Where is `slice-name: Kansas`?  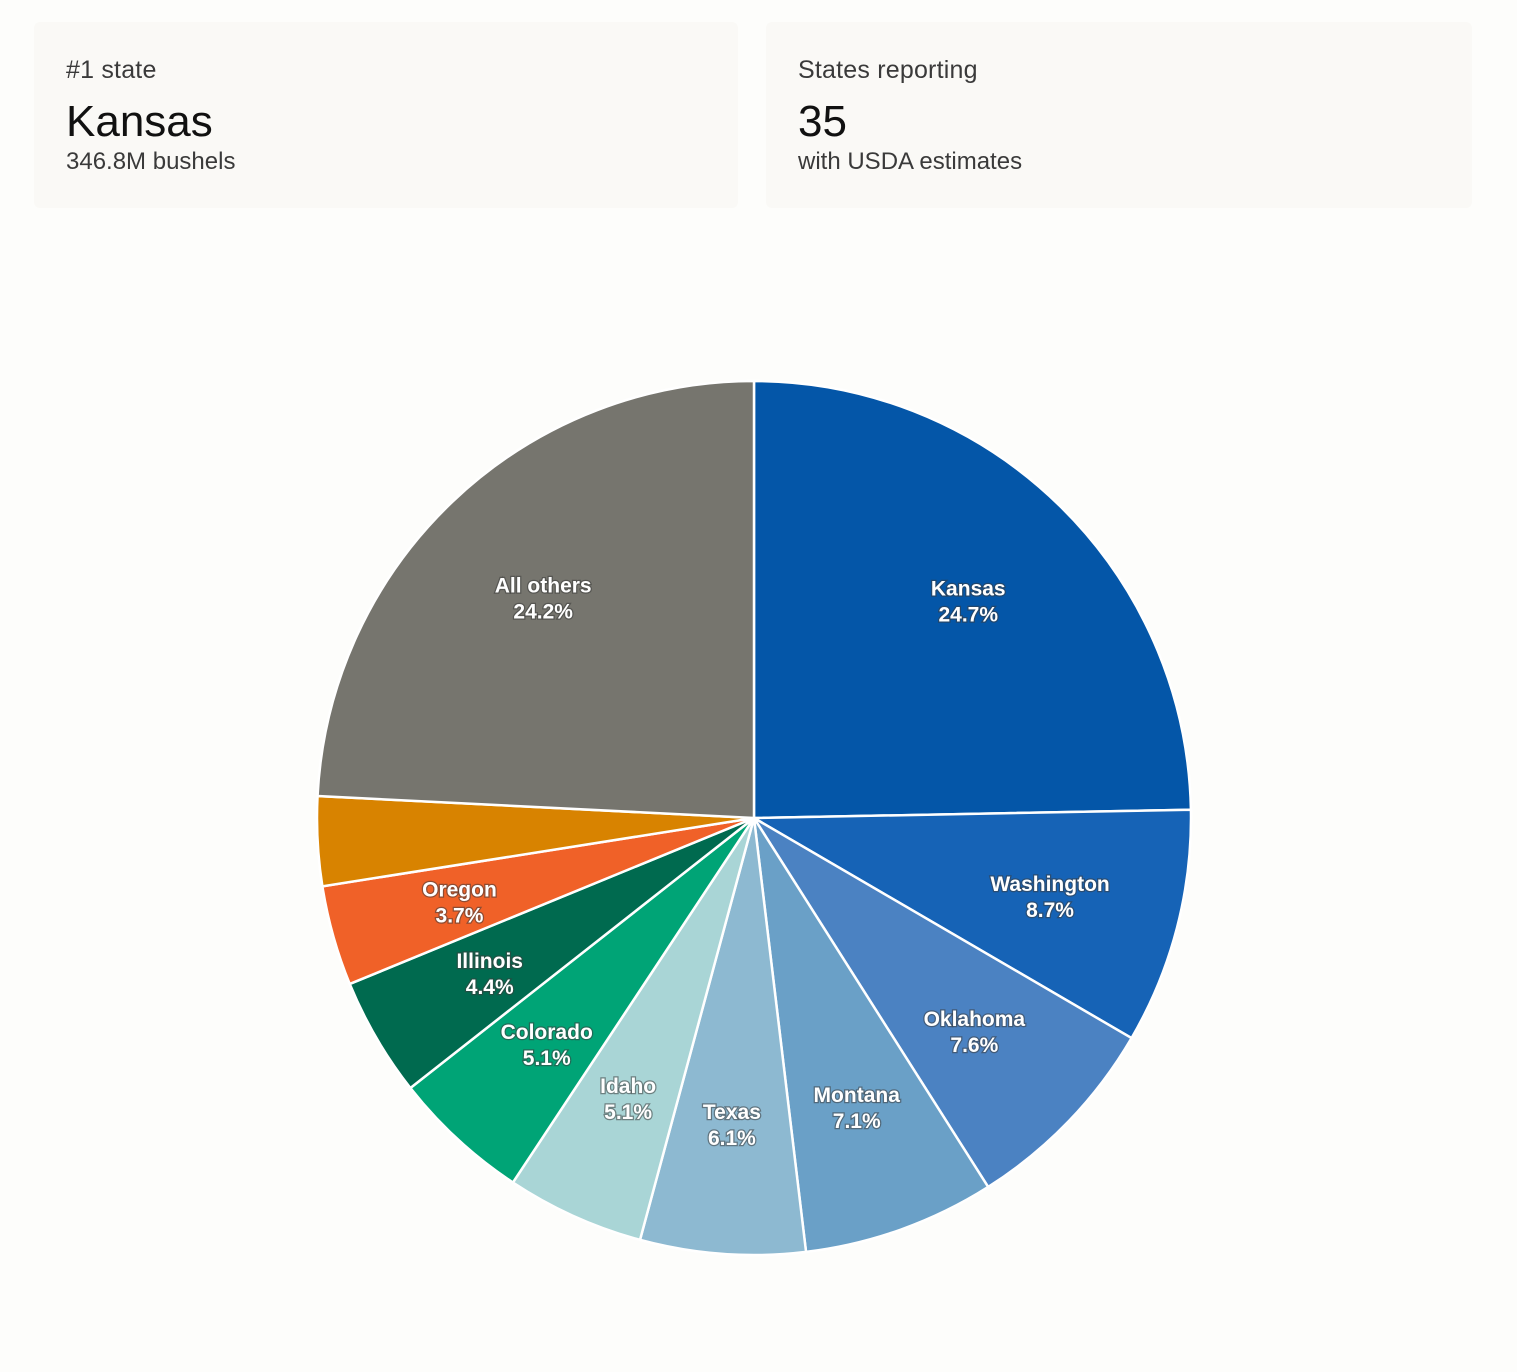
slice-name: Kansas is located at coordinates (968, 589).